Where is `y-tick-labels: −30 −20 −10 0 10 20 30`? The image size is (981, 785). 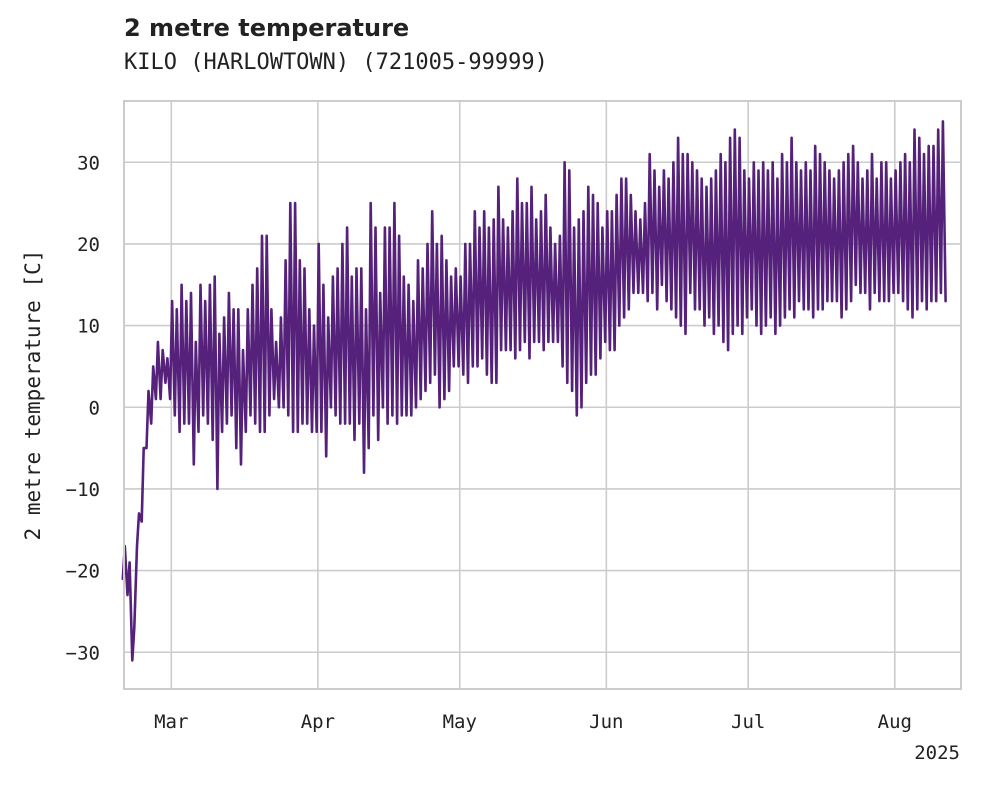 y-tick-labels: −30 −20 −10 0 10 20 30 is located at coordinates (83, 408).